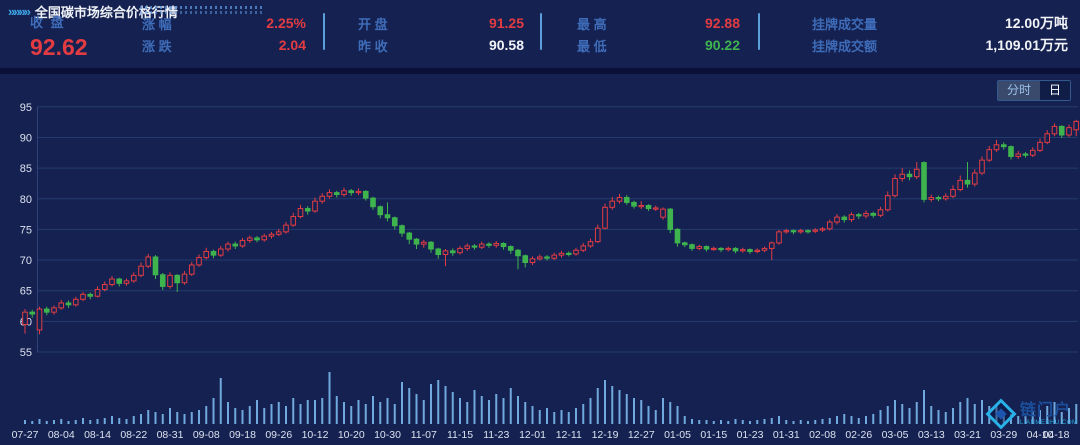  What do you see at coordinates (592, 24) in the screenshot?
I see `high-label: 最 高` at bounding box center [592, 24].